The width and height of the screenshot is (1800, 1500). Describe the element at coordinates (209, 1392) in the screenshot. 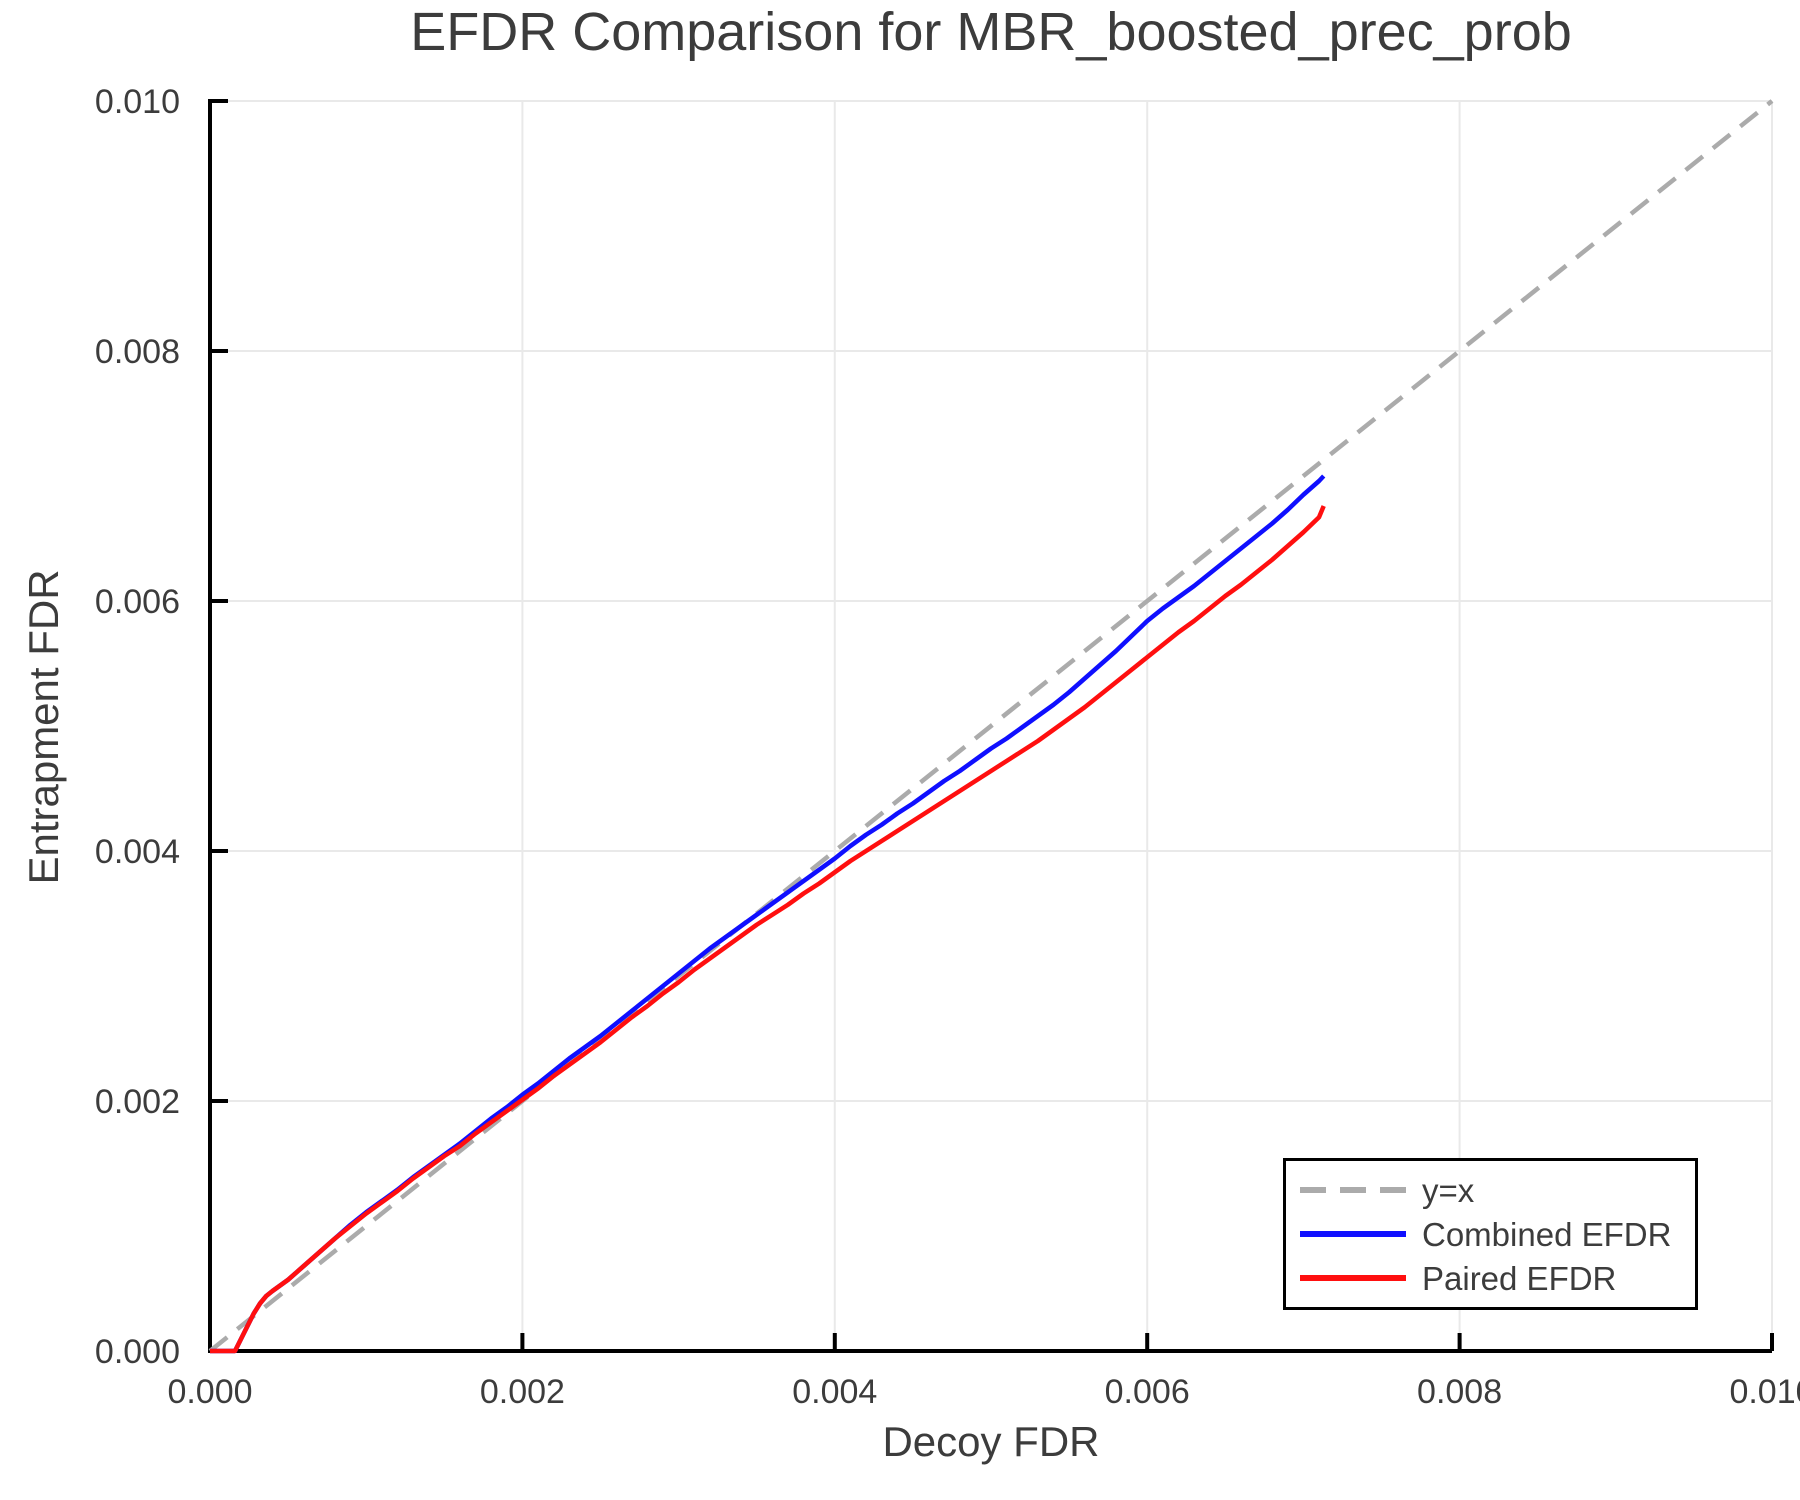

I see `x-tick-label: 0.000` at that location.